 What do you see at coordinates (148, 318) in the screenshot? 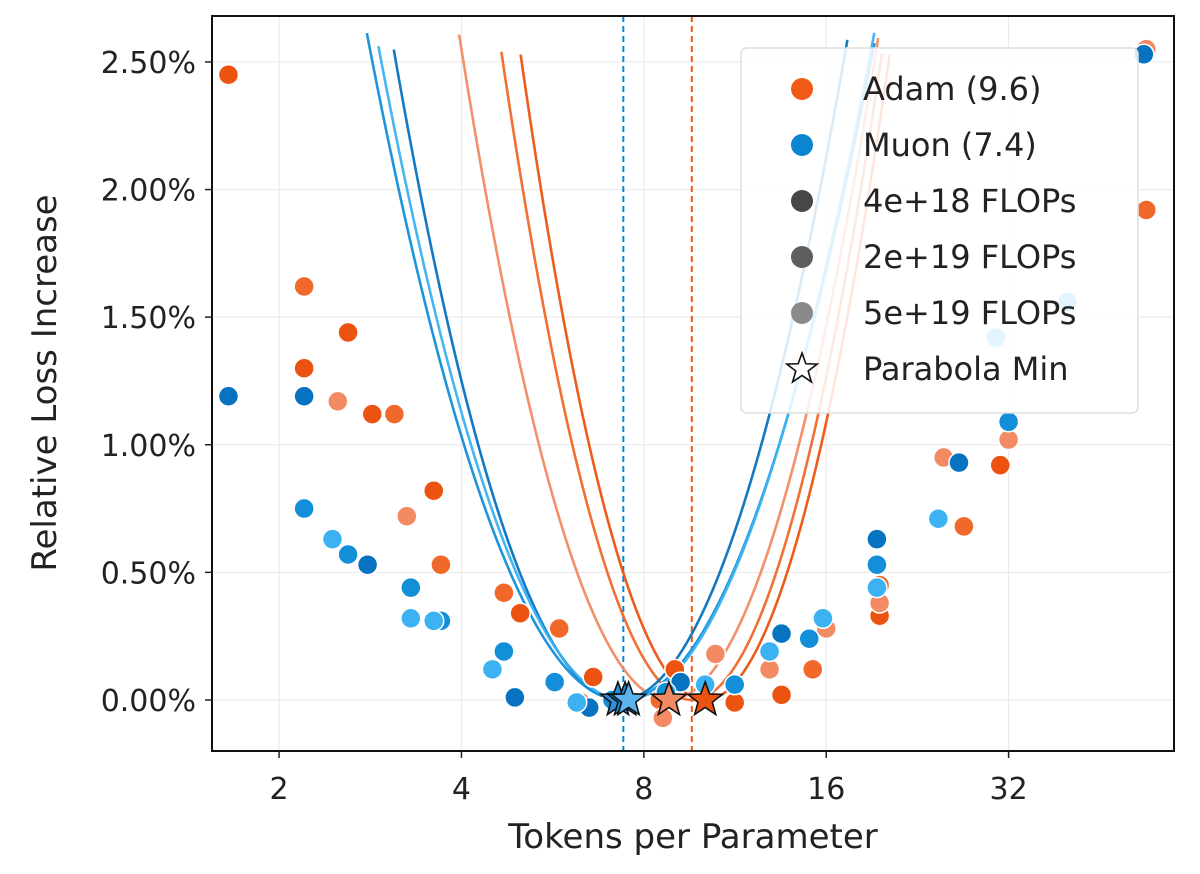
I see `y-tick-label: 1.50%` at bounding box center [148, 318].